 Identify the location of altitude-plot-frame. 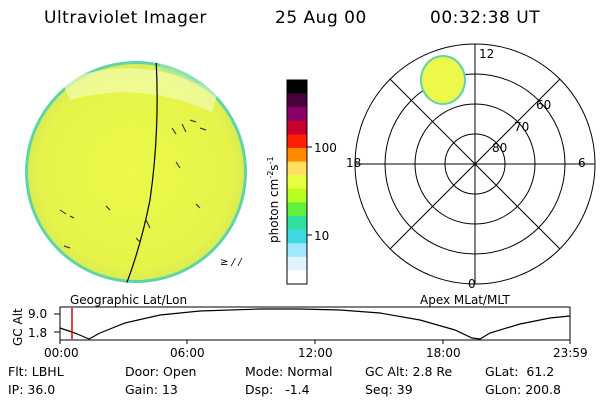
(315, 323).